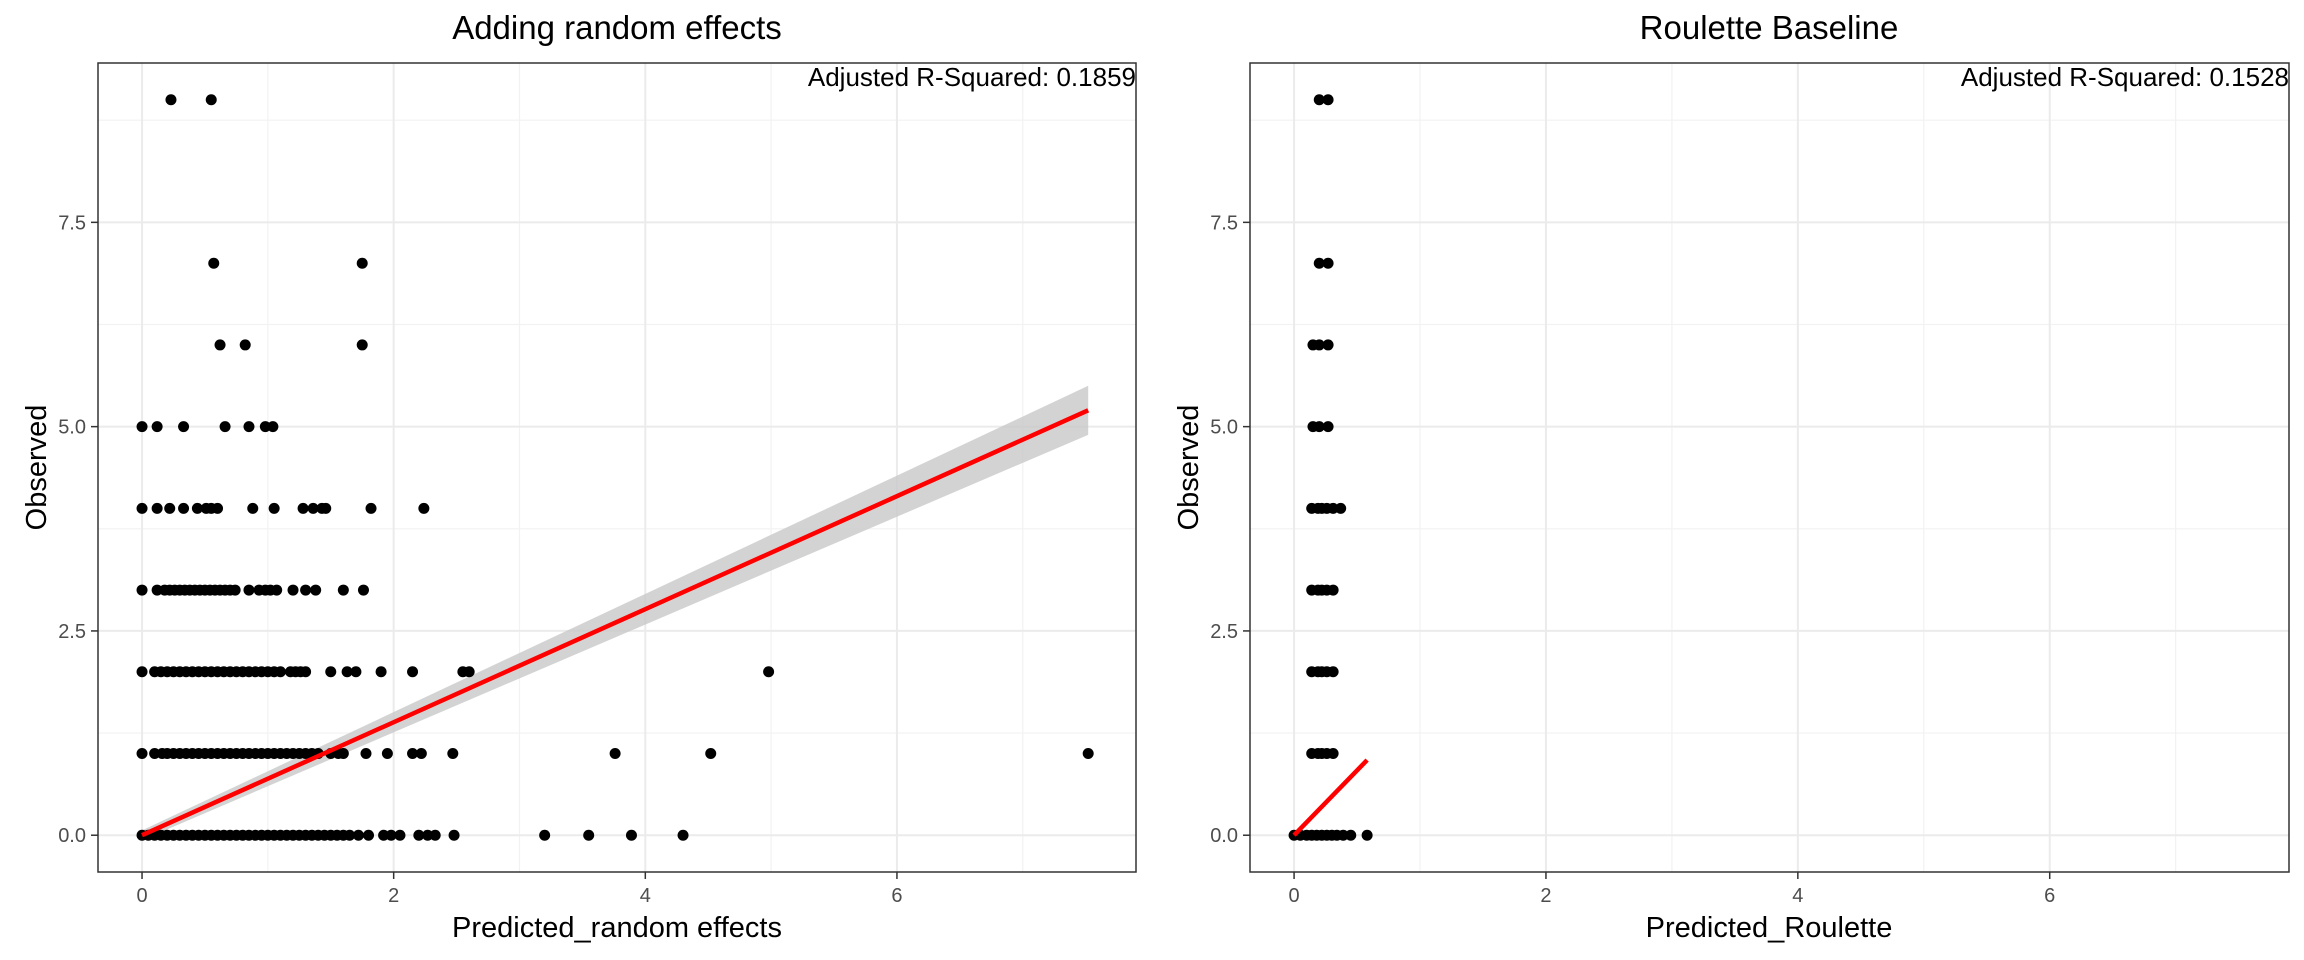  Describe the element at coordinates (617, 928) in the screenshot. I see `x-axis-title: Predicted_random effects` at that location.